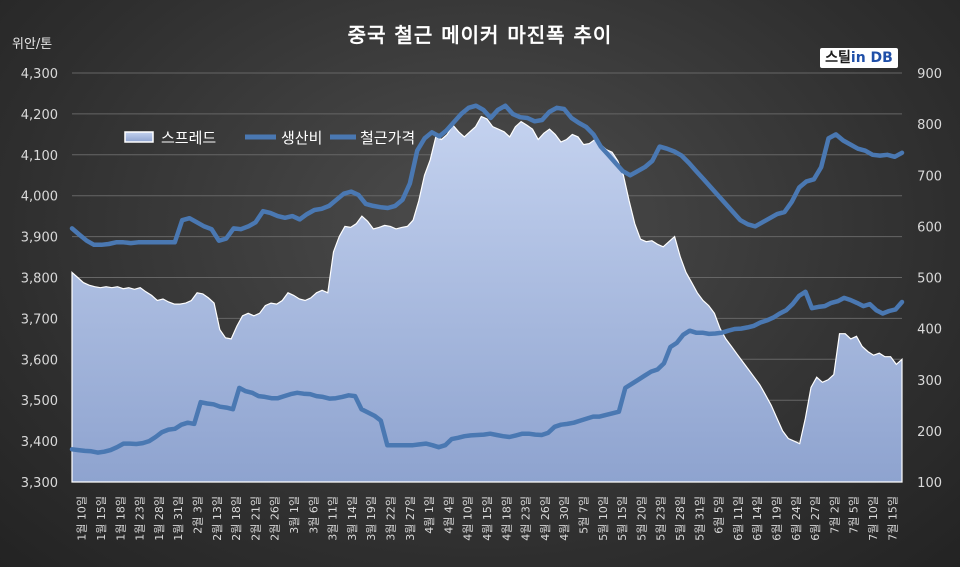 The width and height of the screenshot is (960, 567). I want to click on left-axis-unit: 위안/톤, so click(32, 44).